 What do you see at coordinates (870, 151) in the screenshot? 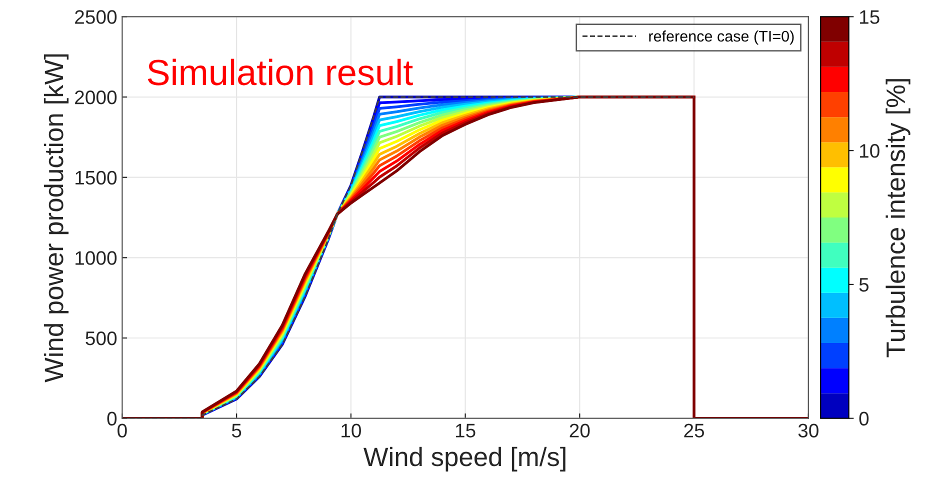
I see `color-bar-label: 10` at bounding box center [870, 151].